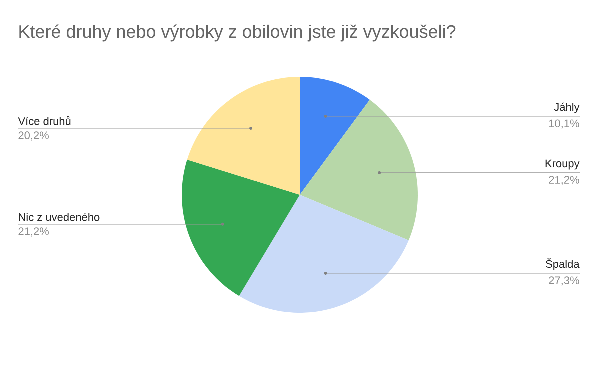  What do you see at coordinates (44, 121) in the screenshot?
I see `slice-label: Více druhů` at bounding box center [44, 121].